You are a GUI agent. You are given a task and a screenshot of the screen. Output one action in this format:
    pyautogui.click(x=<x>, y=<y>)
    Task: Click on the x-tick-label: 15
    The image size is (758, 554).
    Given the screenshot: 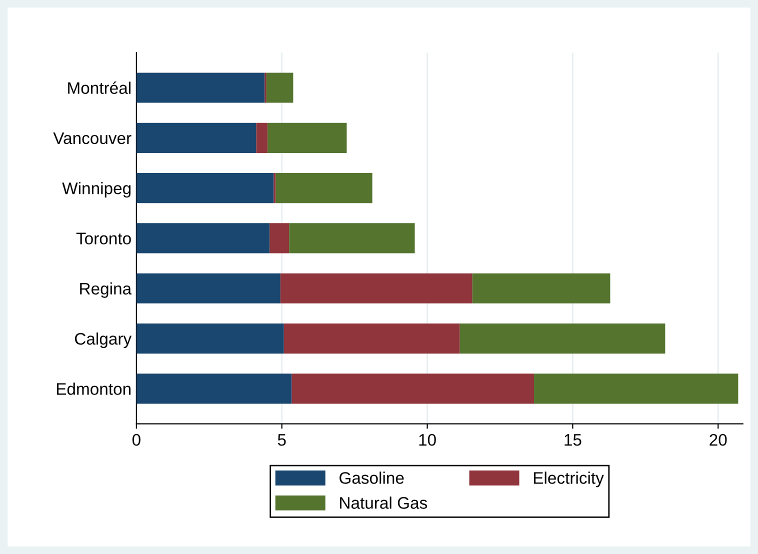 What is the action you would take?
    pyautogui.click(x=573, y=440)
    